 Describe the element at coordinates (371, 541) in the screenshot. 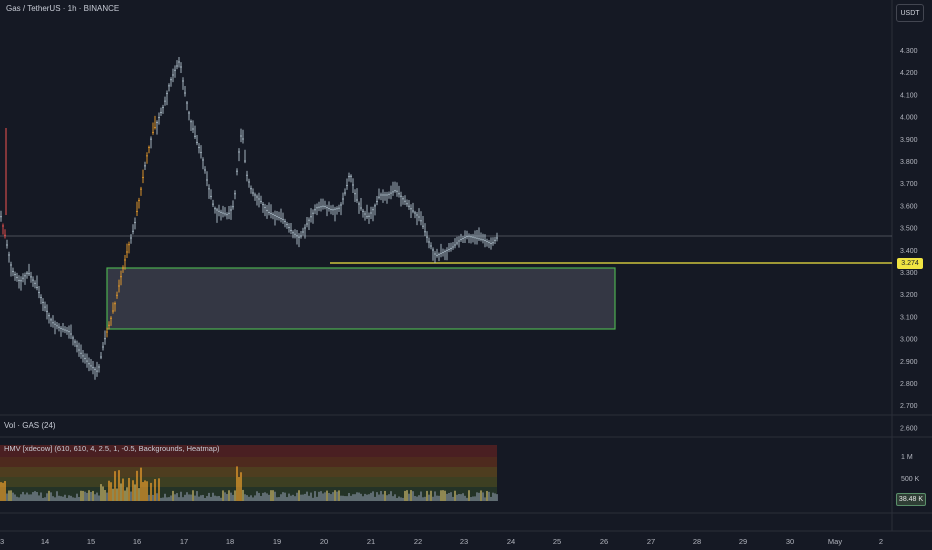

I see `time-axis-label: 21` at that location.